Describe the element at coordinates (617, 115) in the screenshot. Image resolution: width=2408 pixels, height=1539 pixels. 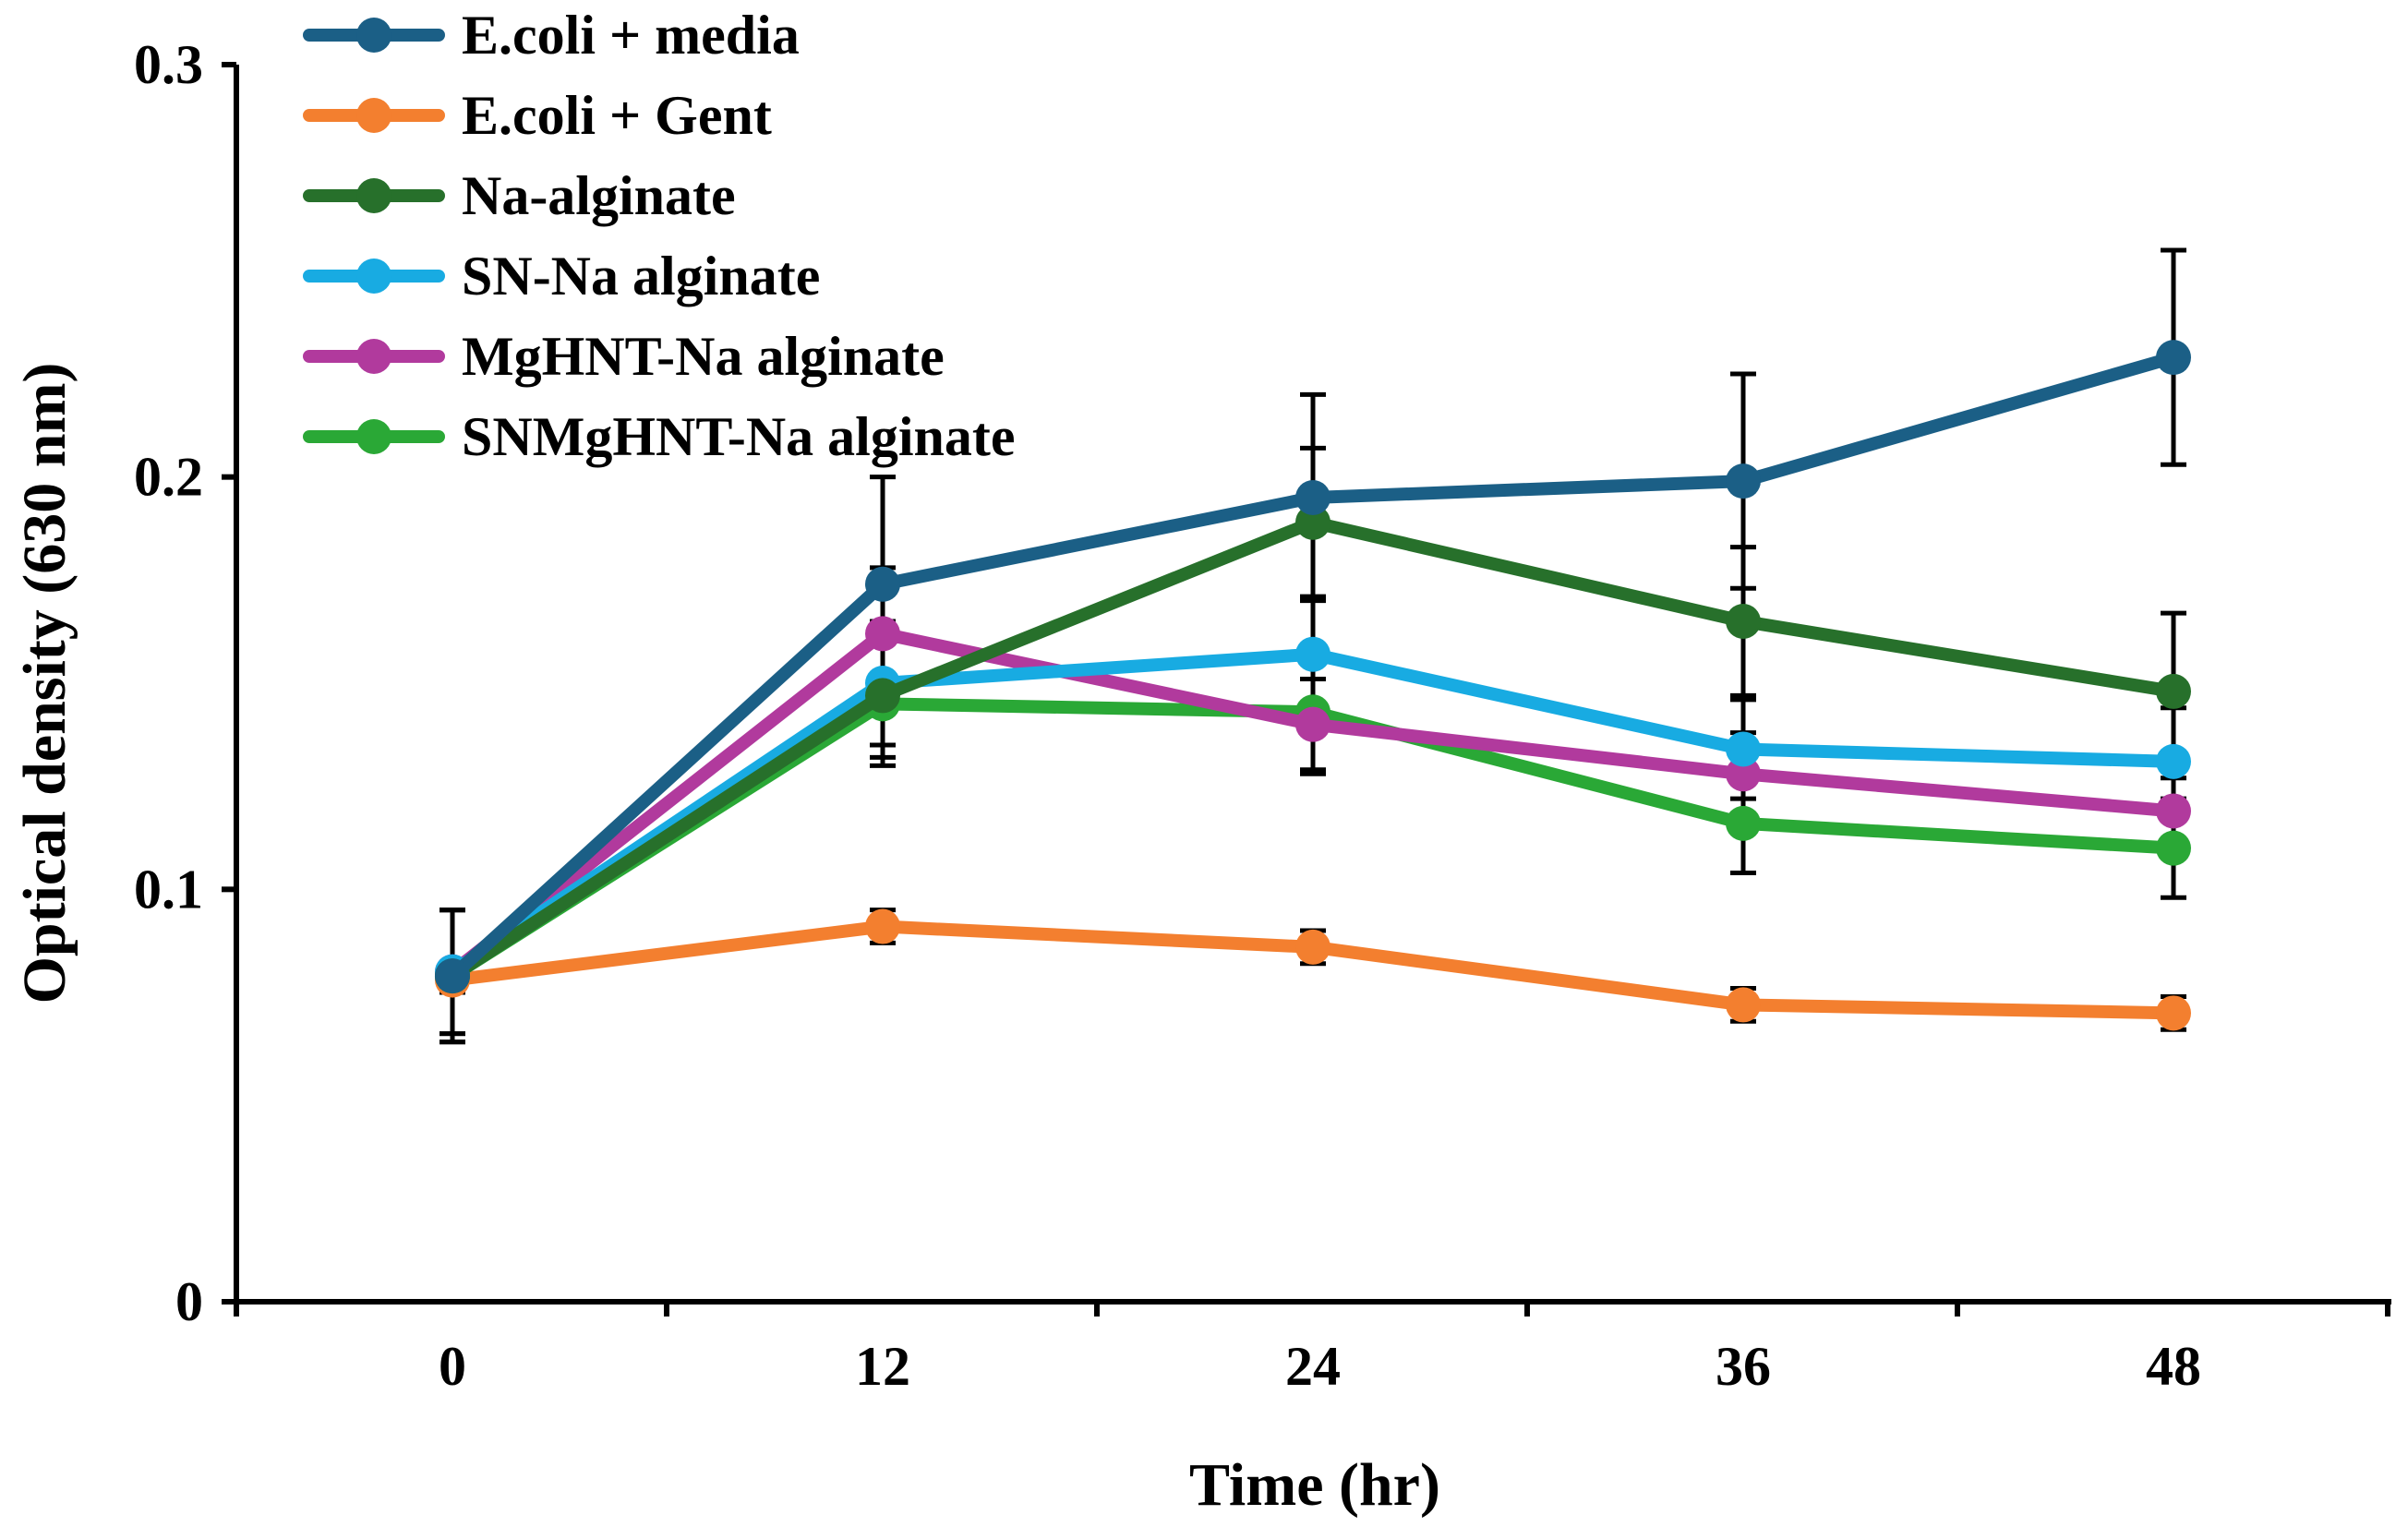
I see `legend-label-e-coli-gent: E.coli + Gent` at that location.